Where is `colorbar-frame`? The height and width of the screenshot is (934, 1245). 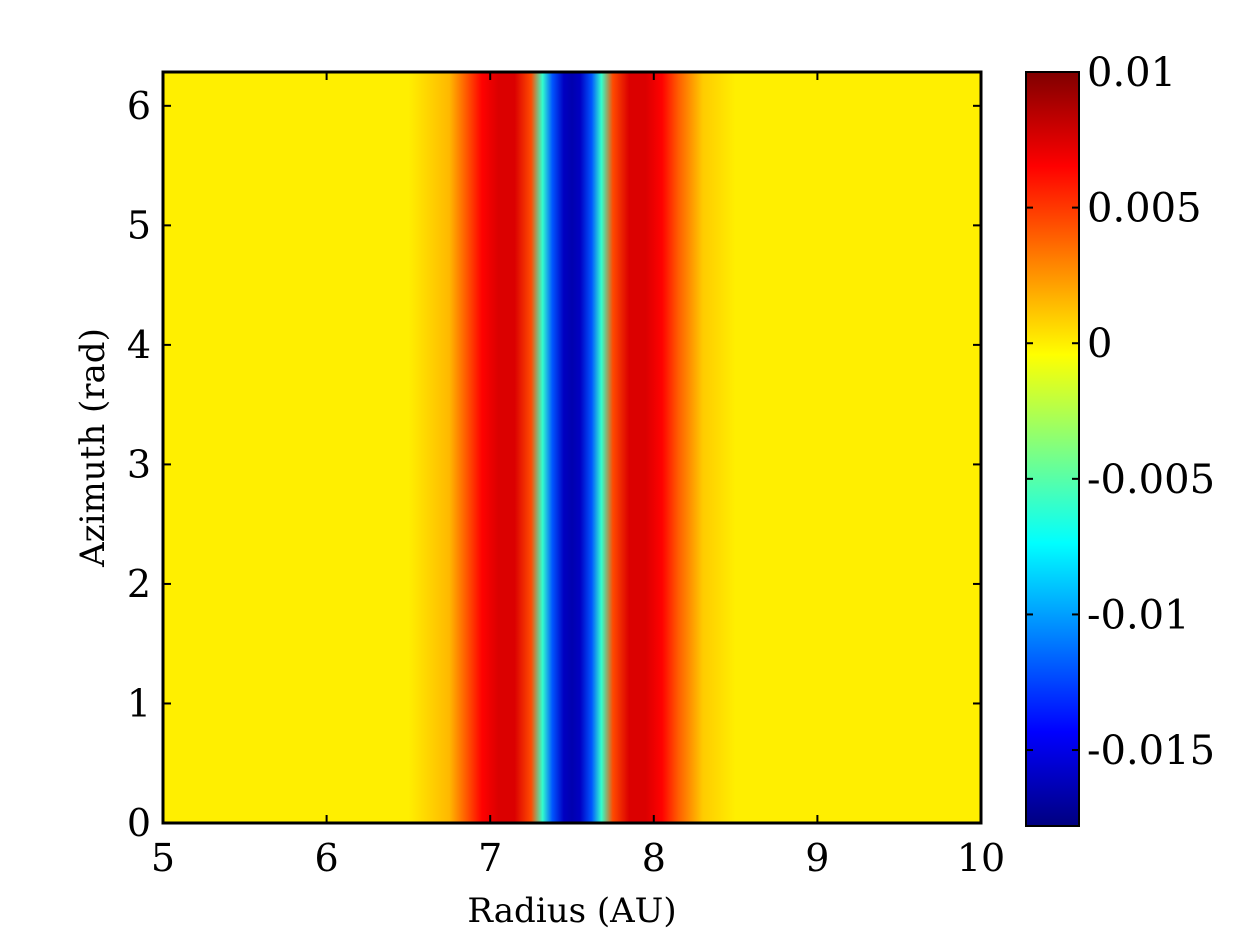 colorbar-frame is located at coordinates (1052, 449).